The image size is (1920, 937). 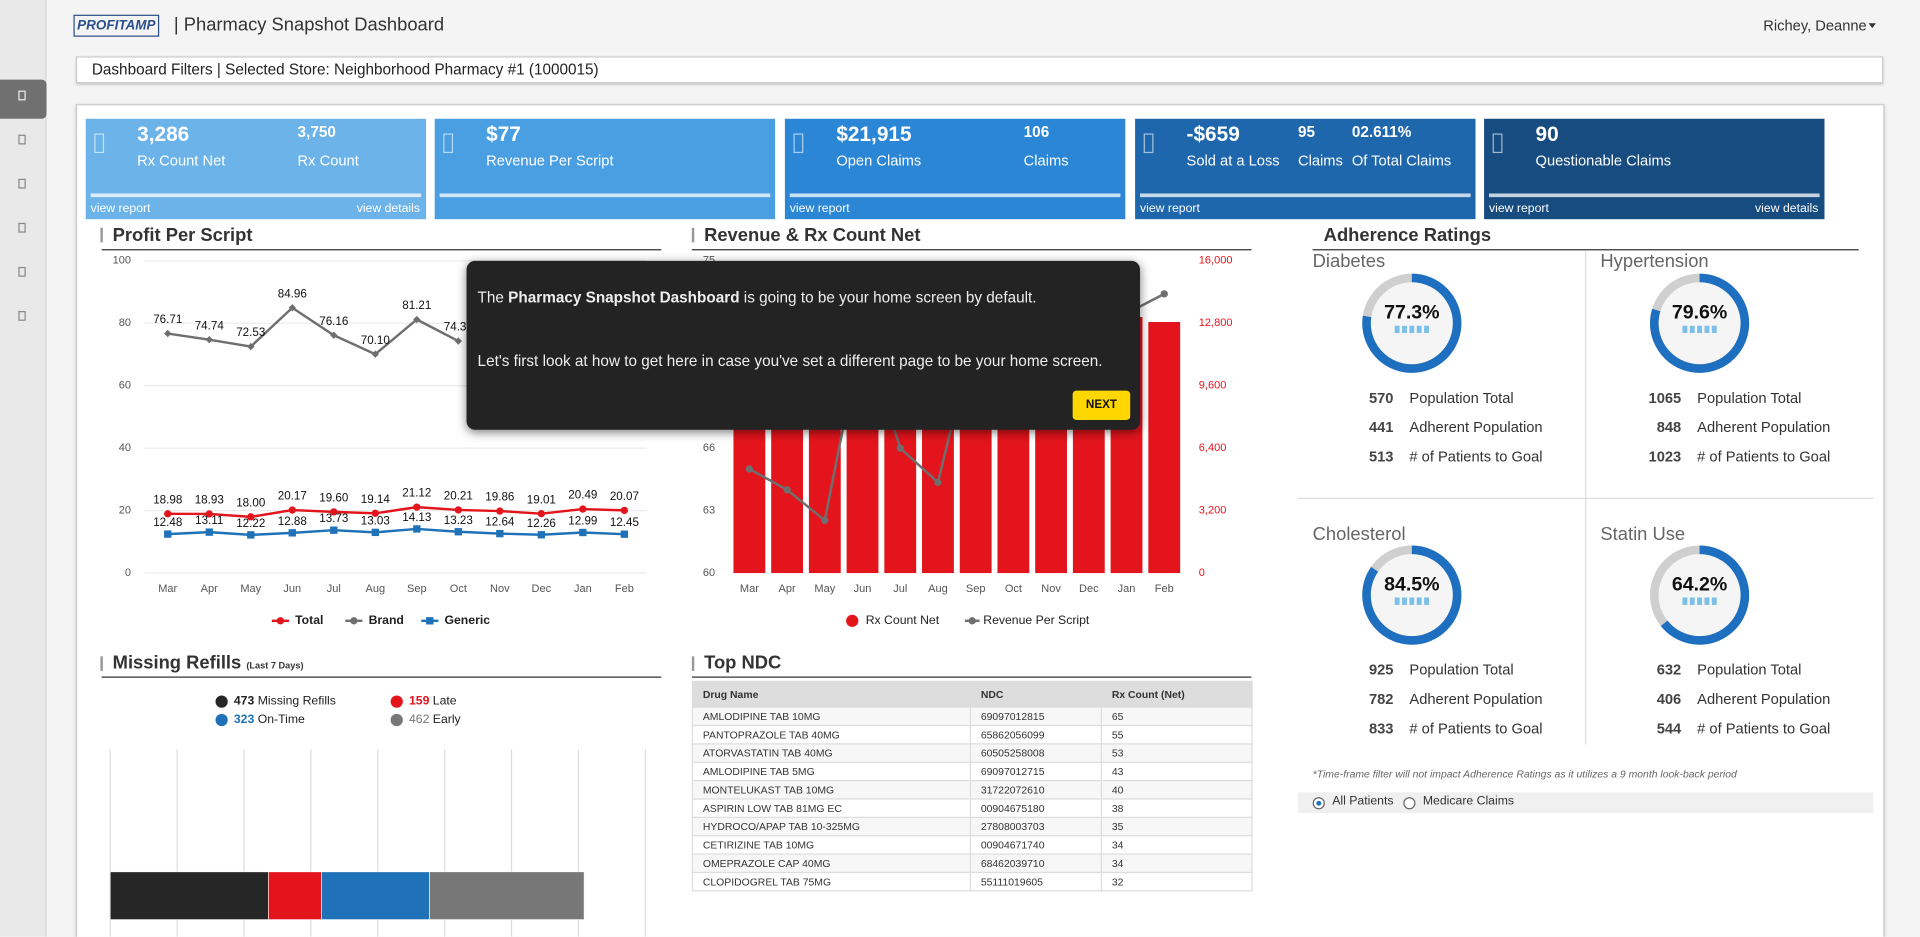 What do you see at coordinates (1046, 160) in the screenshot?
I see `kpi-label: Claims` at bounding box center [1046, 160].